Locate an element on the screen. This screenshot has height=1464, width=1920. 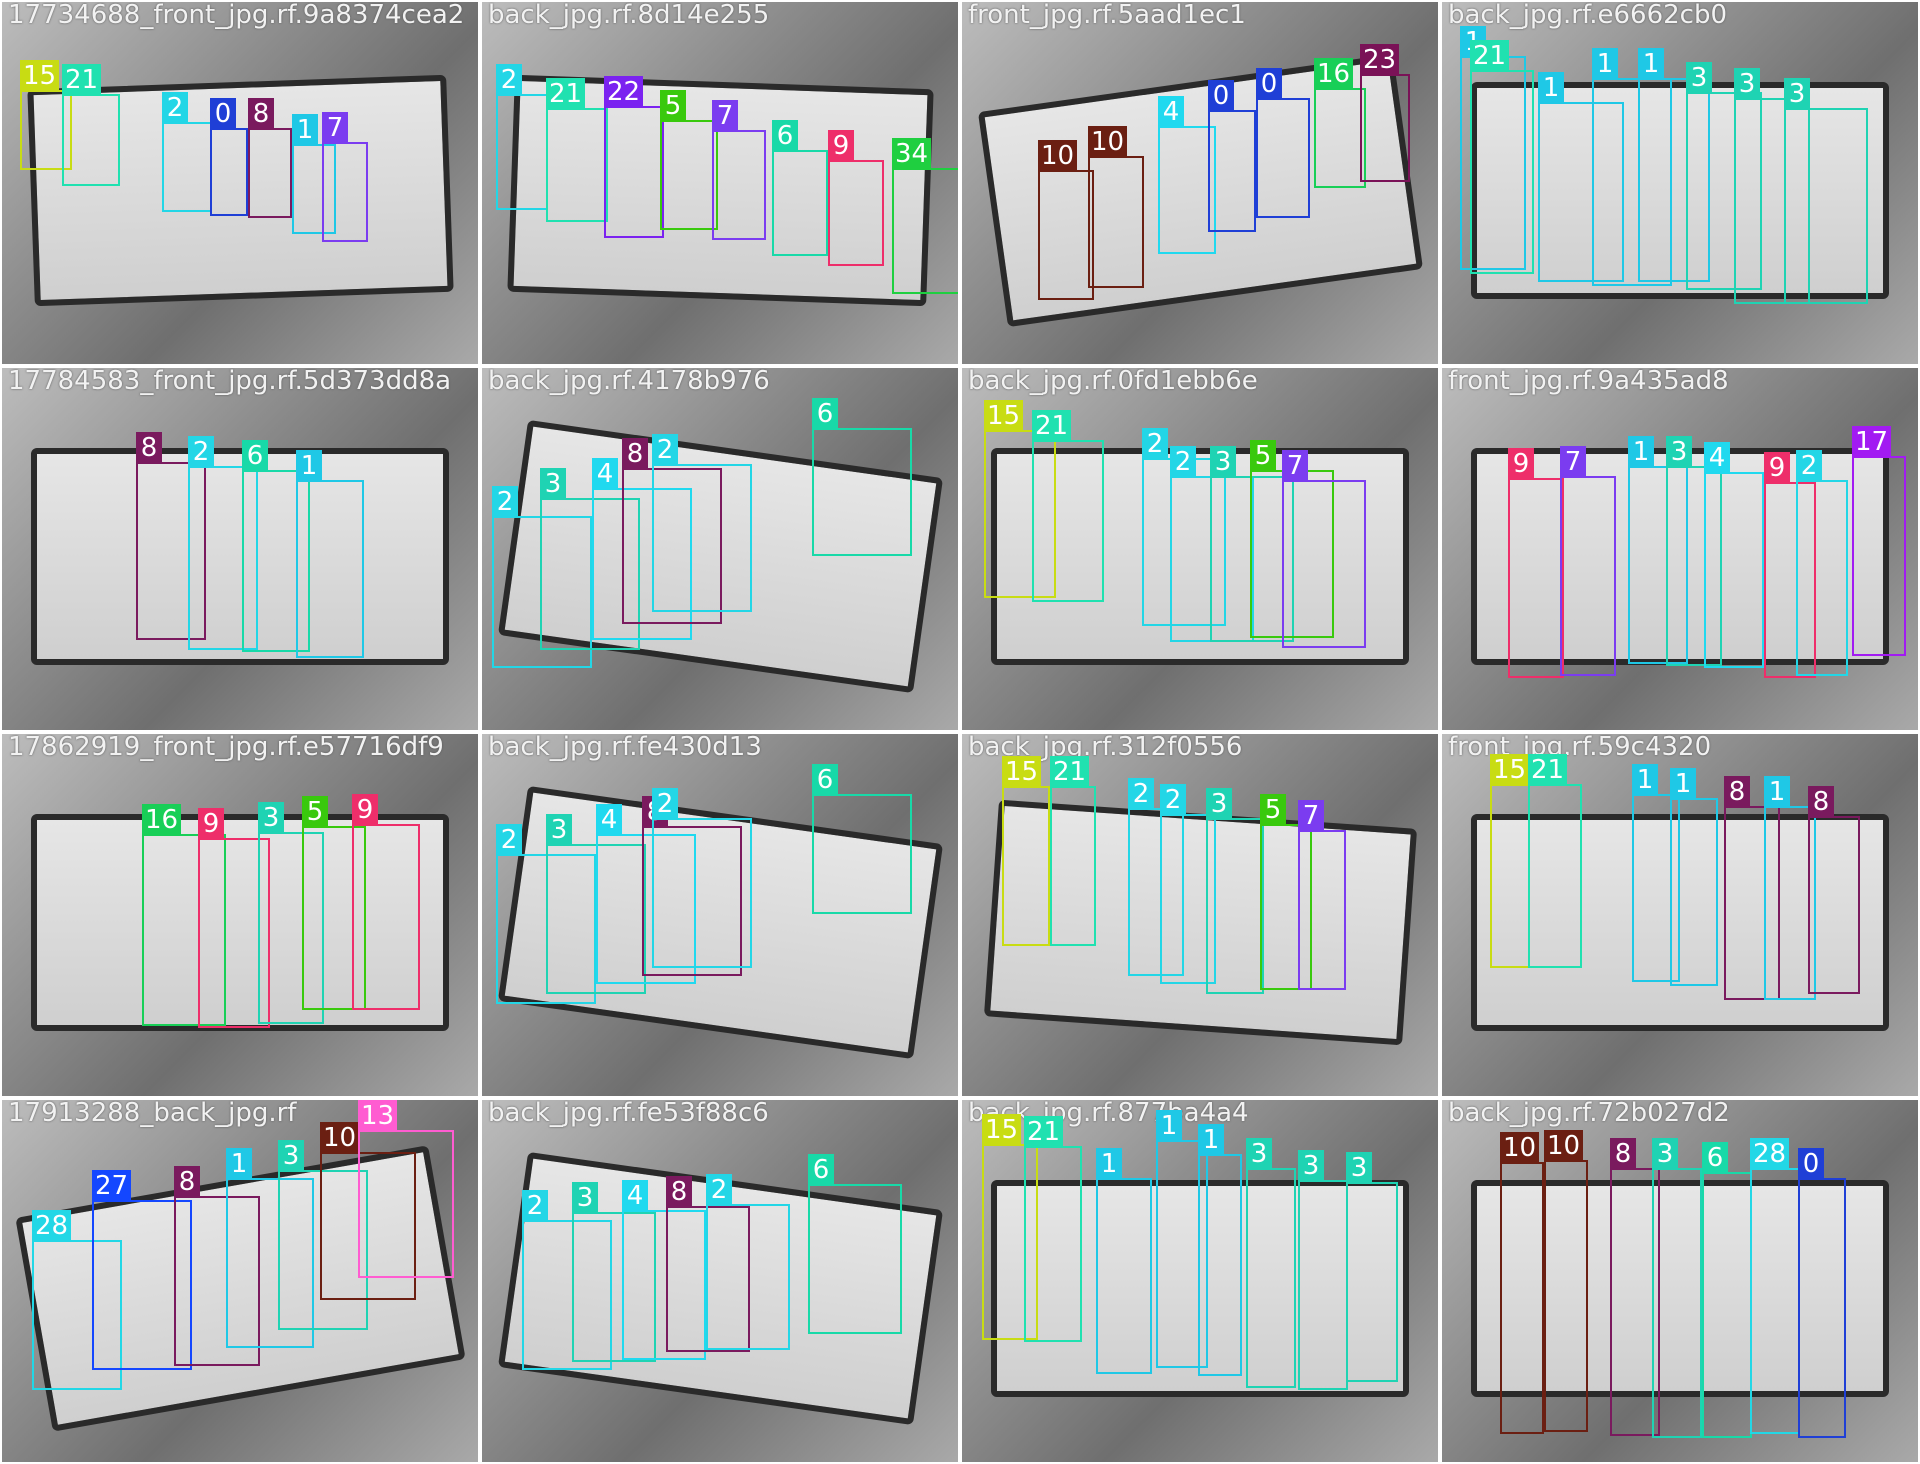
class-label: 7 is located at coordinates (1573, 462).